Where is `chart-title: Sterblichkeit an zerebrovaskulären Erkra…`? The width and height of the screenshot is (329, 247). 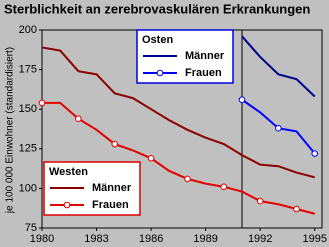
chart-title: Sterblichkeit an zerebrovaskulären Erkra… is located at coordinates (157, 8).